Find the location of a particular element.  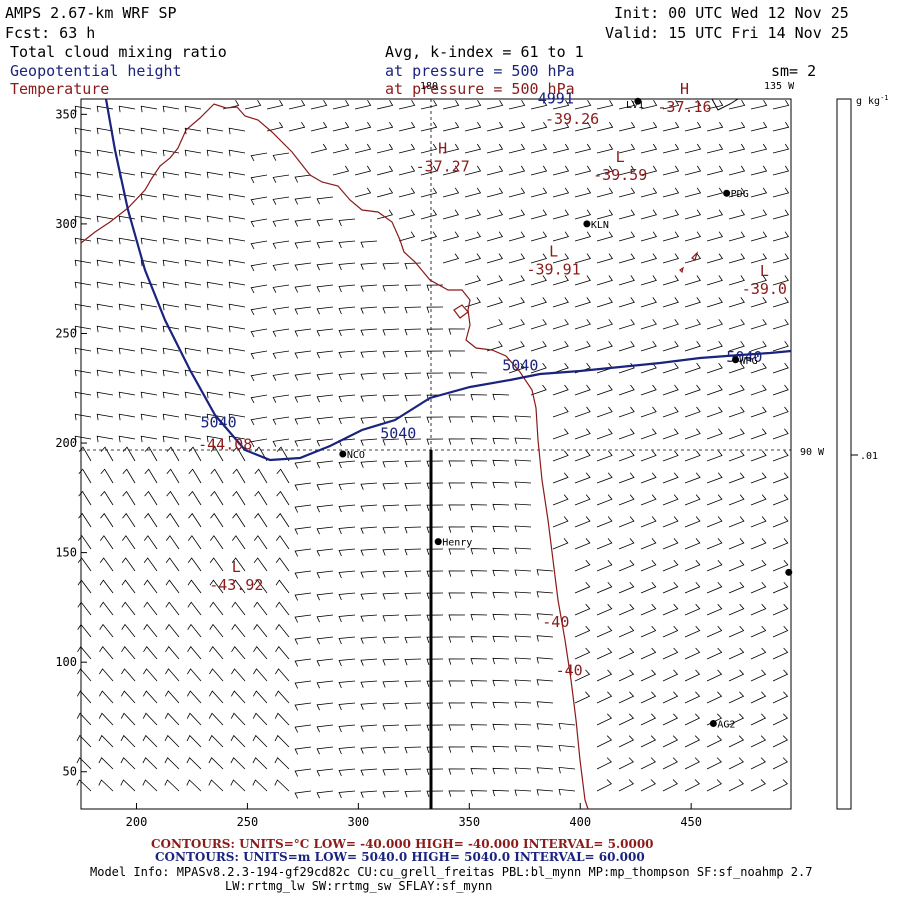

y-tick-label: 150 is located at coordinates (66, 553).